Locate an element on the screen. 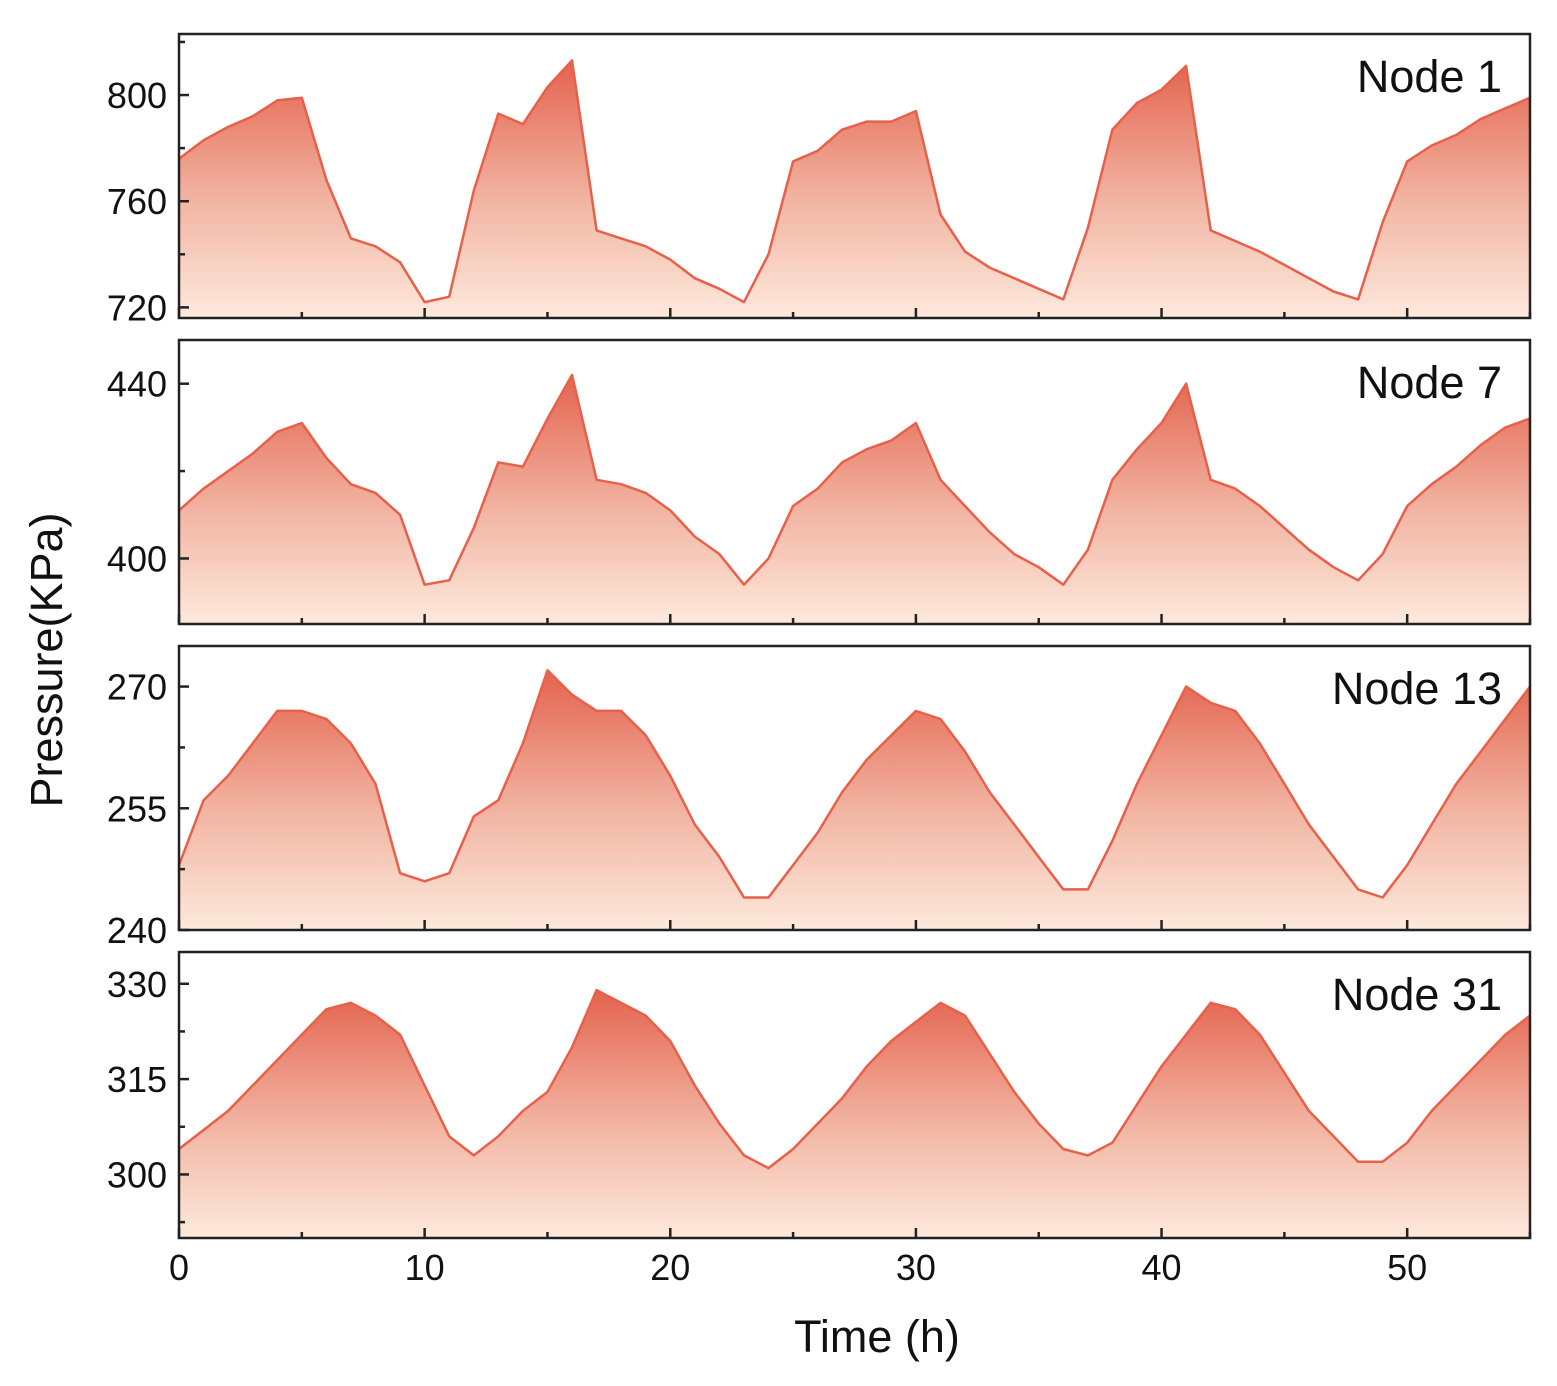 Image resolution: width=1557 pixels, height=1386 pixels. x-tick-label: 30 is located at coordinates (916, 1267).